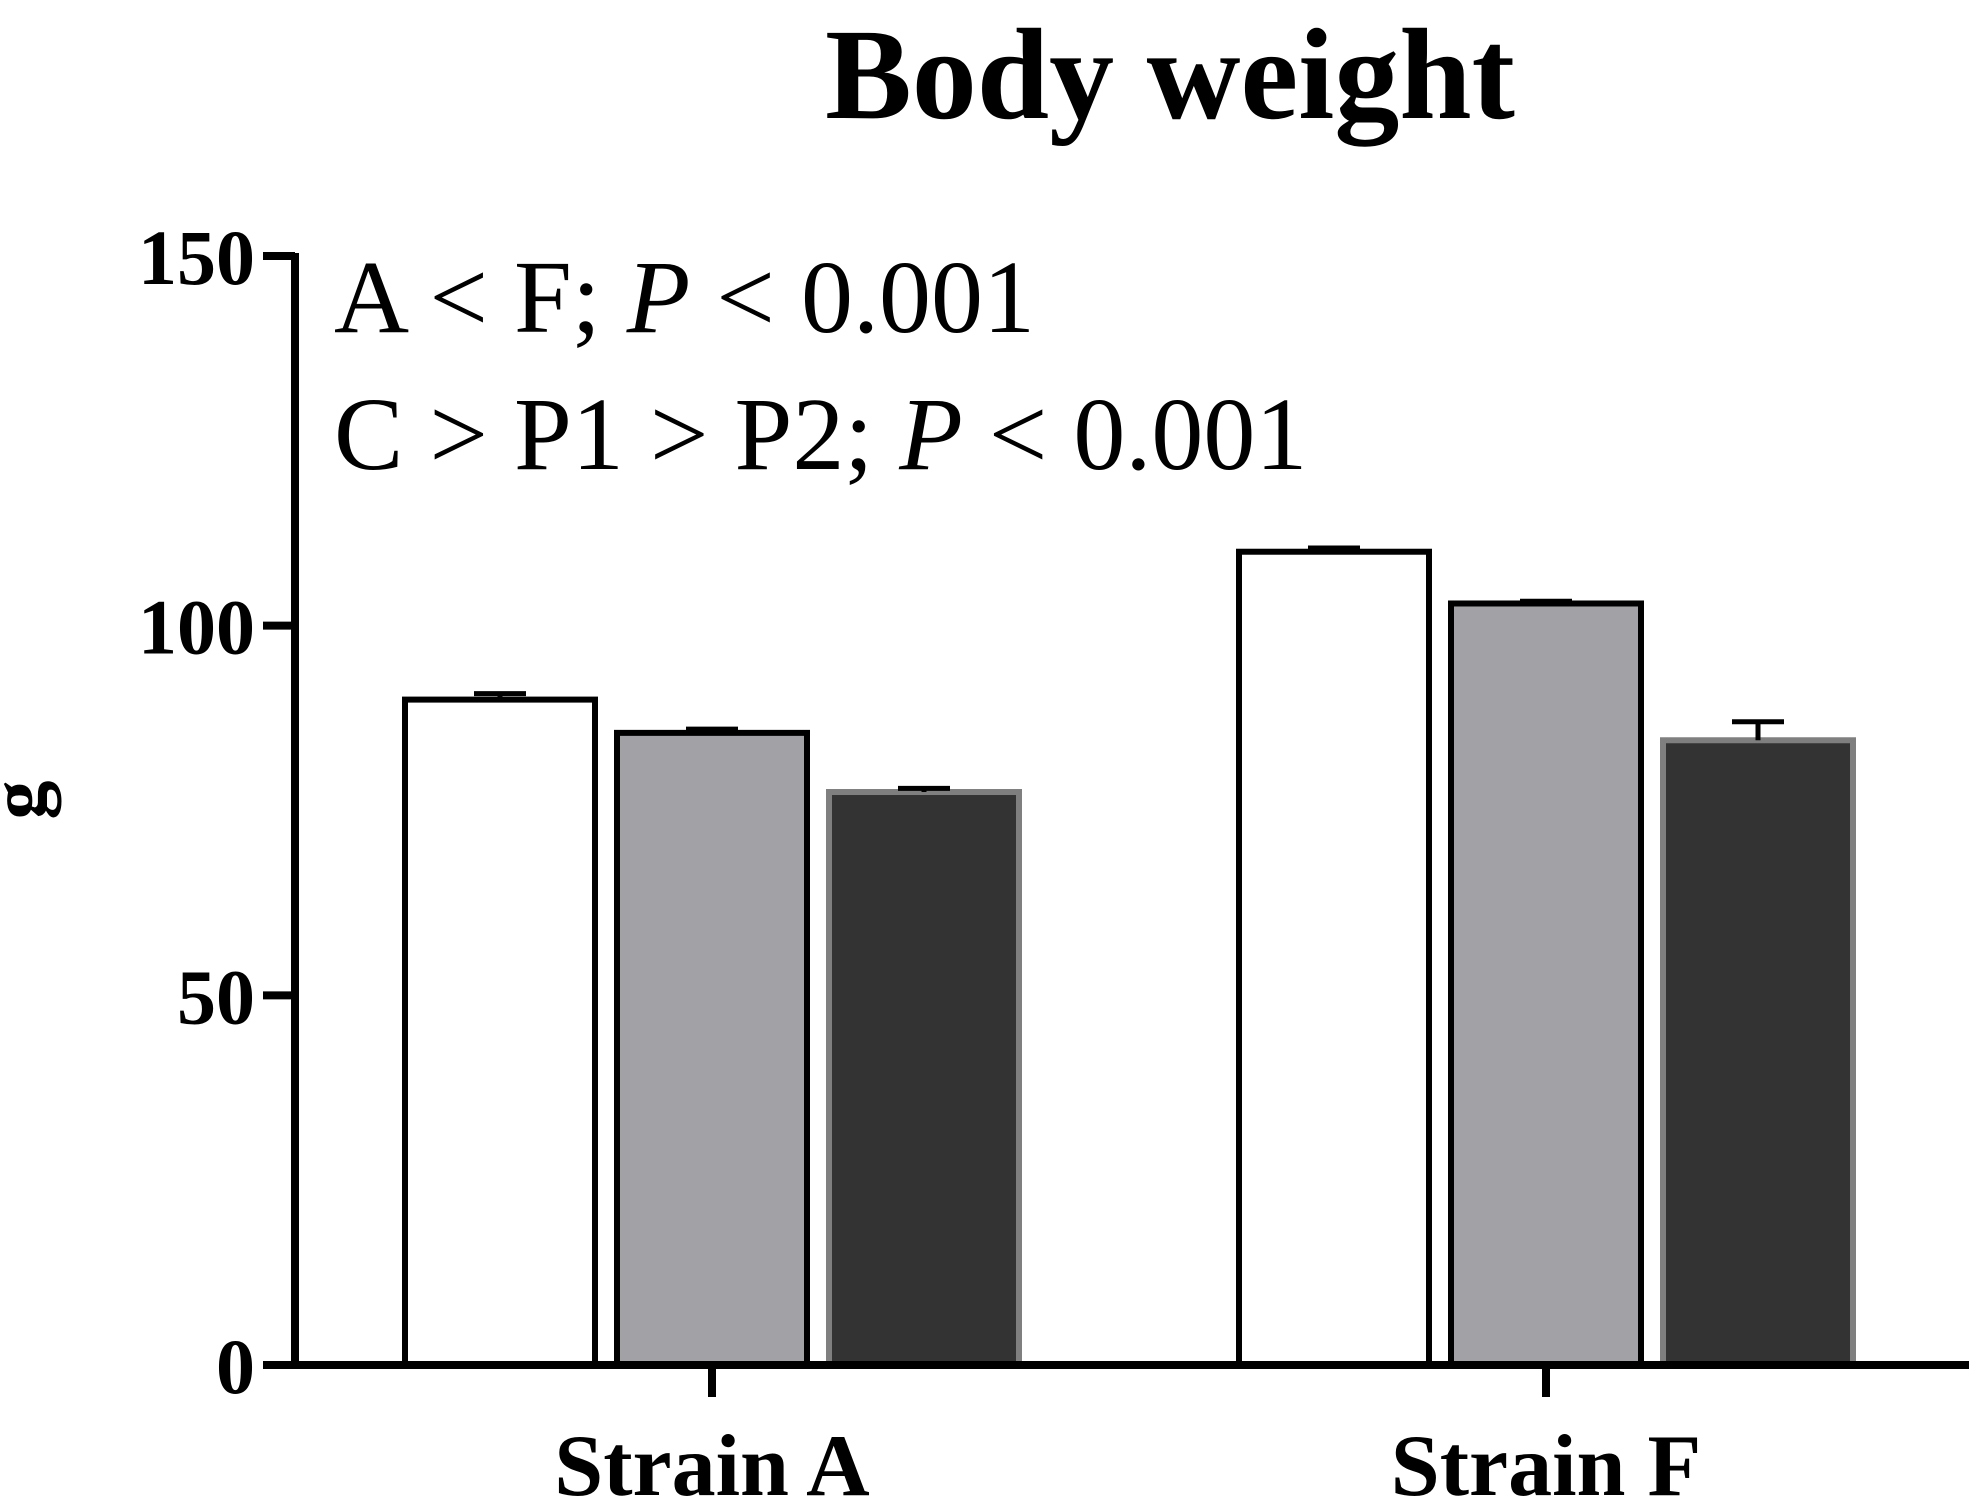 The image size is (1969, 1508). I want to click on annotation-1-value: < 0.001, so click(862, 297).